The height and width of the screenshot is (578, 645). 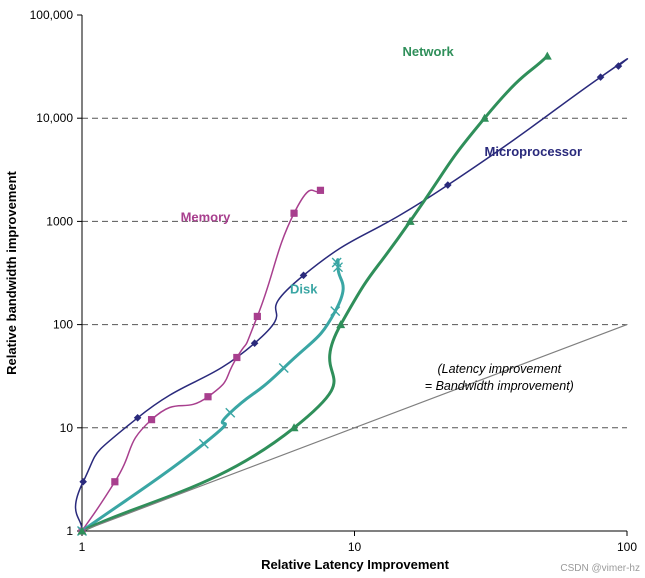 I want to click on x-tick-label: 10, so click(x=355, y=547).